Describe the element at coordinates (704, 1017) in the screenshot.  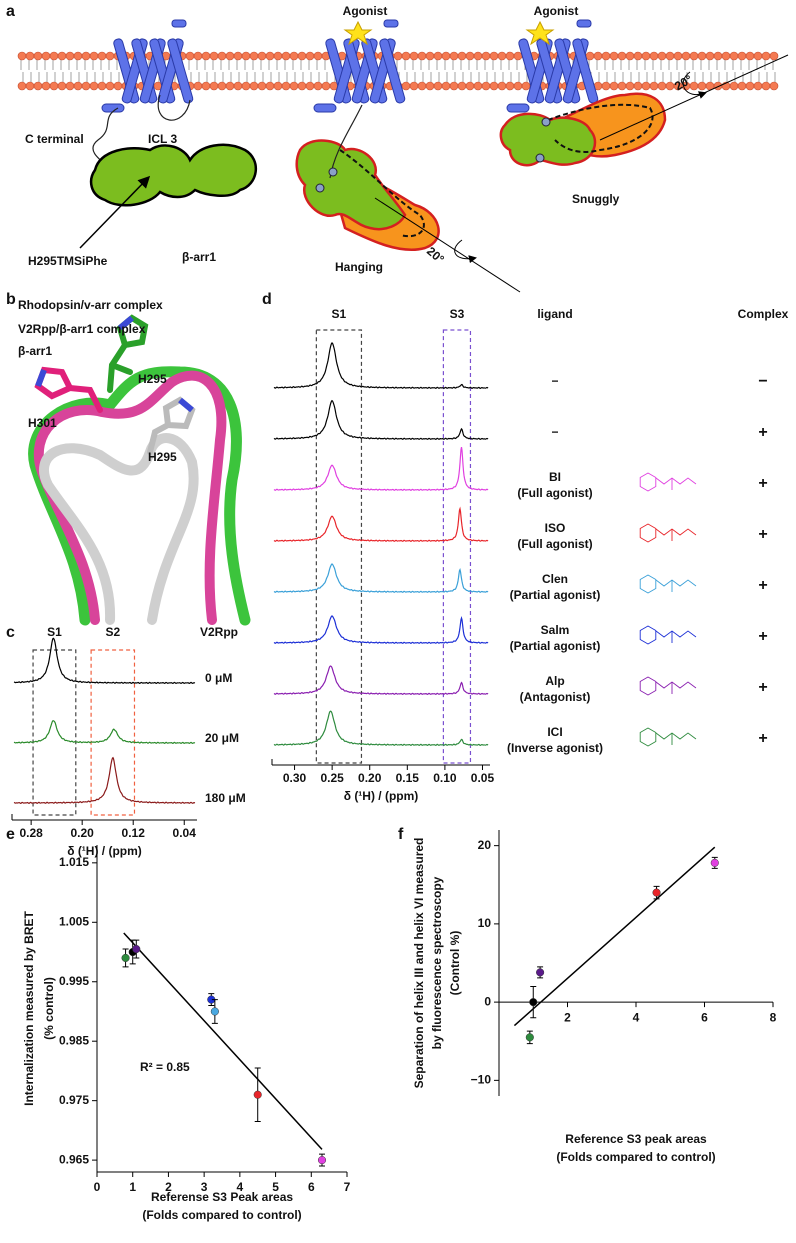
I see `x-tick-label: 6` at that location.